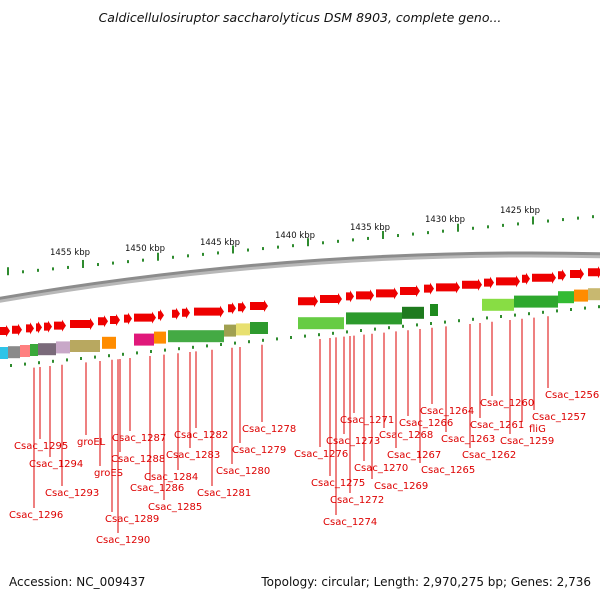 The height and width of the screenshot is (600, 600). What do you see at coordinates (353, 441) in the screenshot?
I see `gene-label: Csac_1273` at bounding box center [353, 441].